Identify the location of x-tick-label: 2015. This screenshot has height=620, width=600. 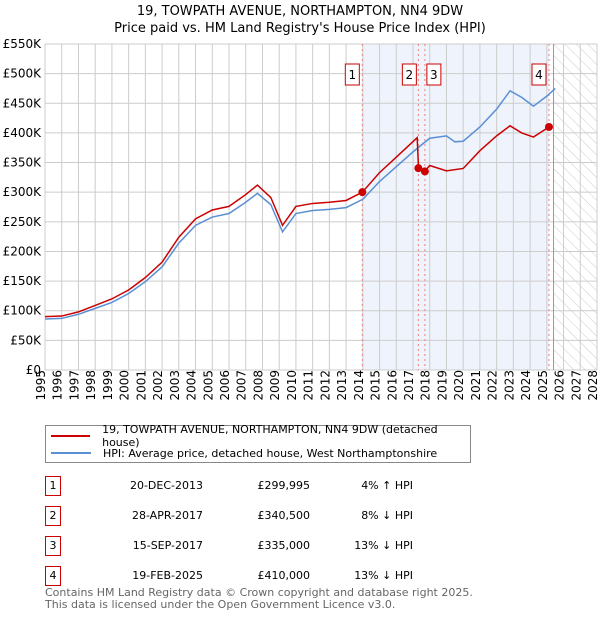
(376, 385).